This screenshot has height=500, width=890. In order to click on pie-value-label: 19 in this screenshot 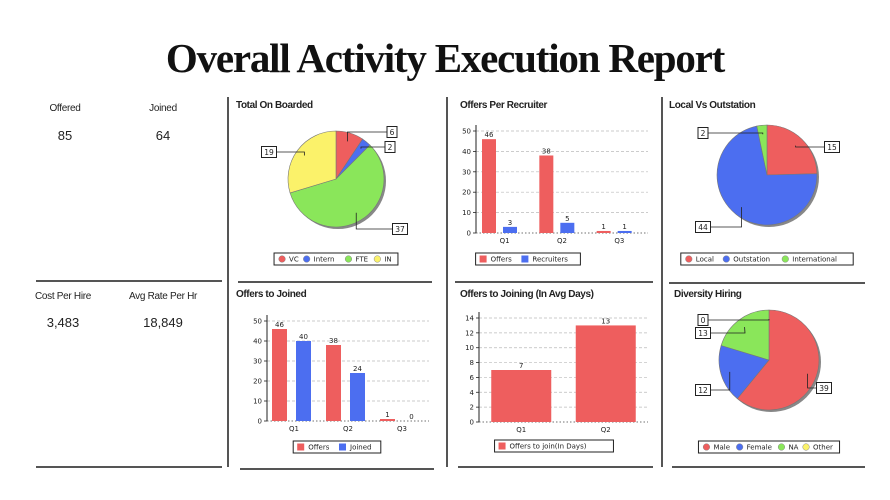, I will do `click(269, 152)`.